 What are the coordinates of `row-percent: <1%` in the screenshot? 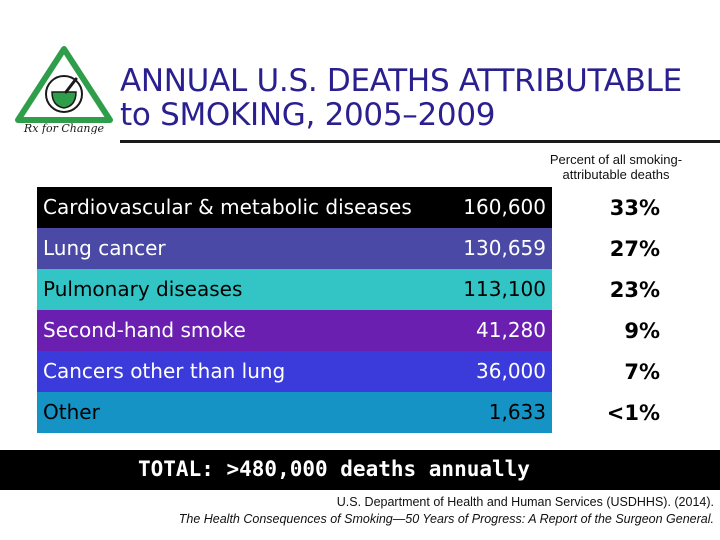 It's located at (633, 413).